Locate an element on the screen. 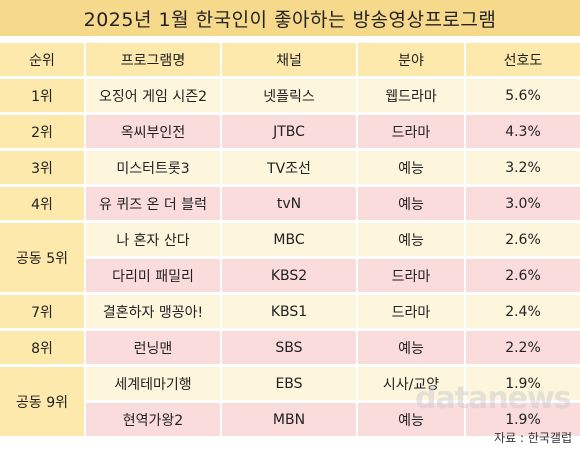  rank-cell: 4위 is located at coordinates (43, 203).